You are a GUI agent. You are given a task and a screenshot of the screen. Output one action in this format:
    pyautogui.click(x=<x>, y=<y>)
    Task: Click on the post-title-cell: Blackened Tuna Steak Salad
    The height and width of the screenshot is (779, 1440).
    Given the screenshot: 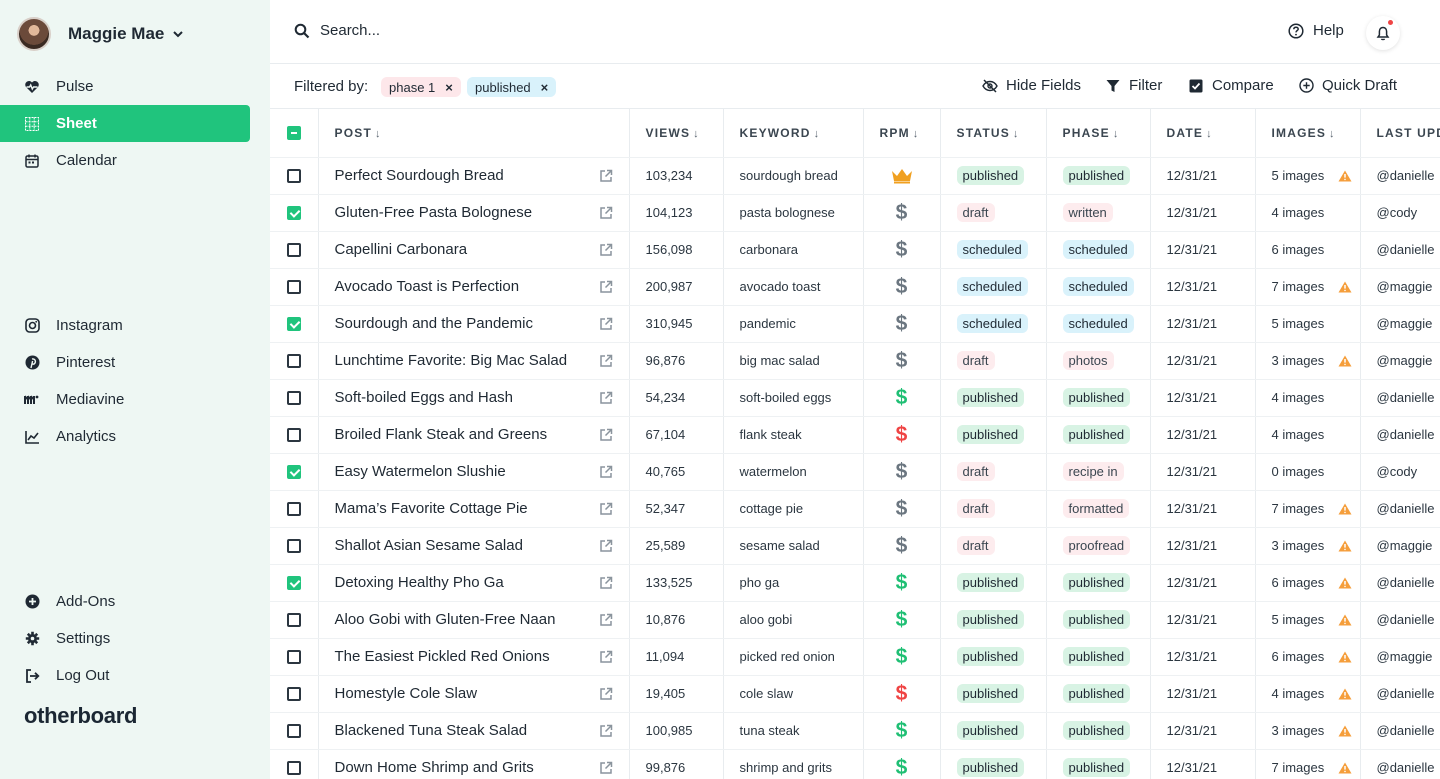 What is the action you would take?
    pyautogui.click(x=474, y=731)
    